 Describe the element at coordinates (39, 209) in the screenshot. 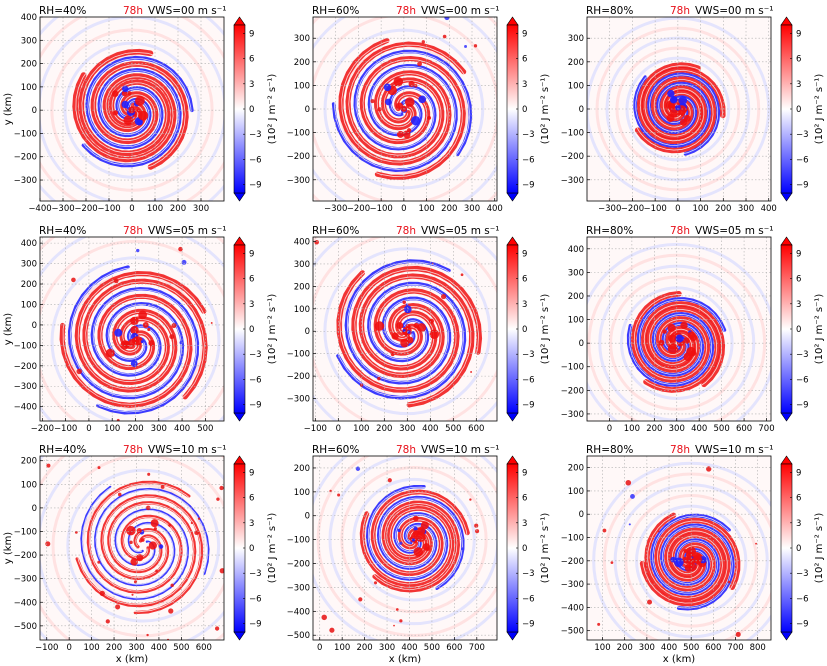

I see `x-tick-label: −400` at that location.